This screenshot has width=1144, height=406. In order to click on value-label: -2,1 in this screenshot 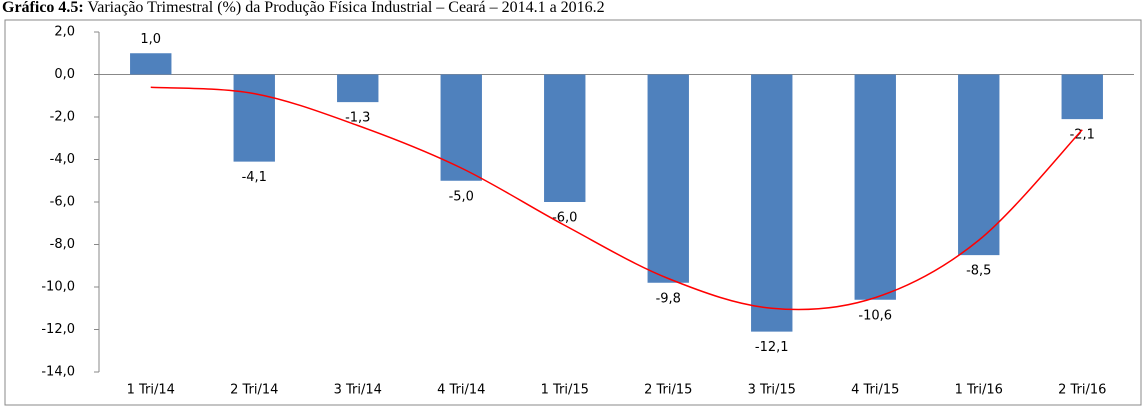, I will do `click(1082, 135)`.